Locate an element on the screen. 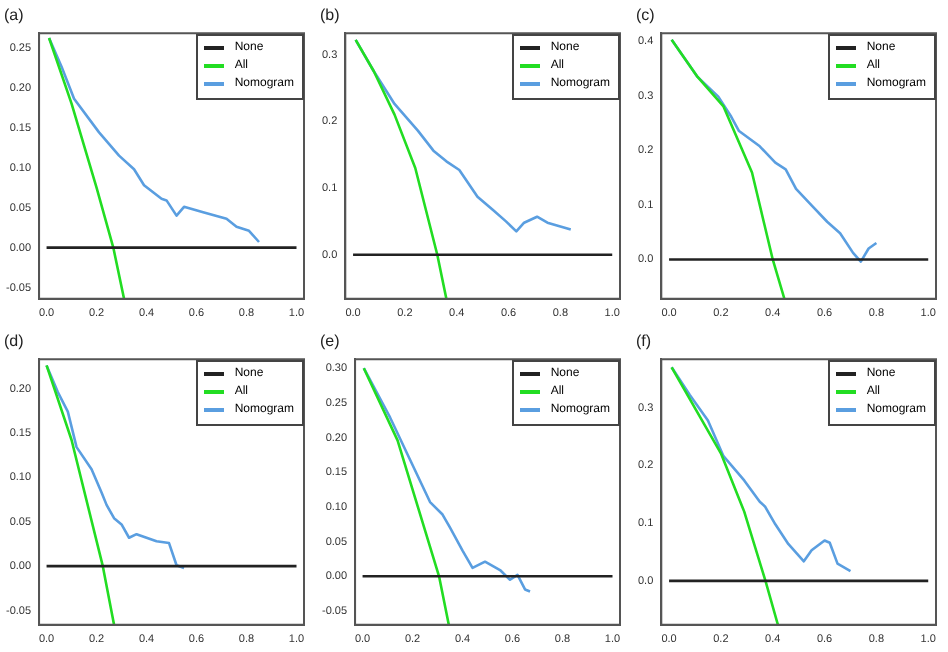 The height and width of the screenshot is (652, 948). chart-title: (c) is located at coordinates (646, 15).